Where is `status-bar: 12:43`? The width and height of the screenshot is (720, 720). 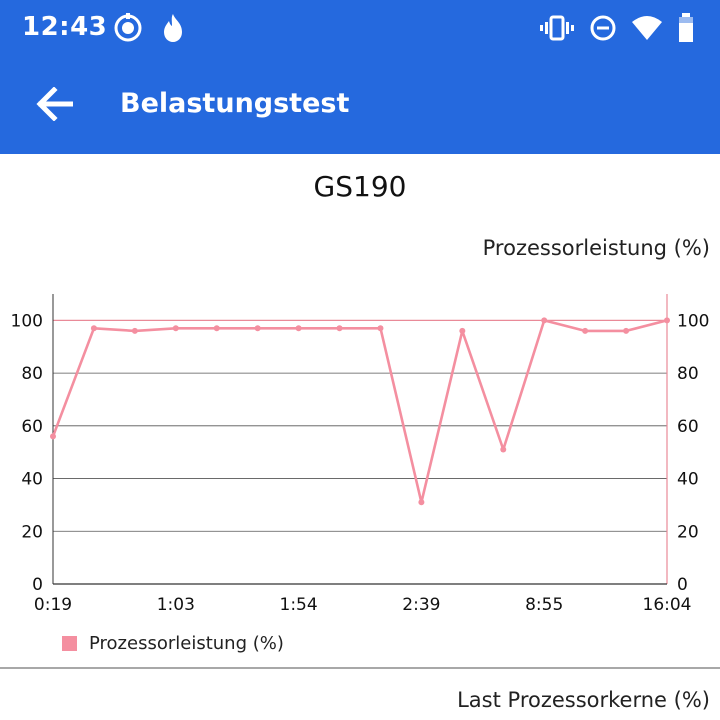
status-bar: 12:43 is located at coordinates (360, 29).